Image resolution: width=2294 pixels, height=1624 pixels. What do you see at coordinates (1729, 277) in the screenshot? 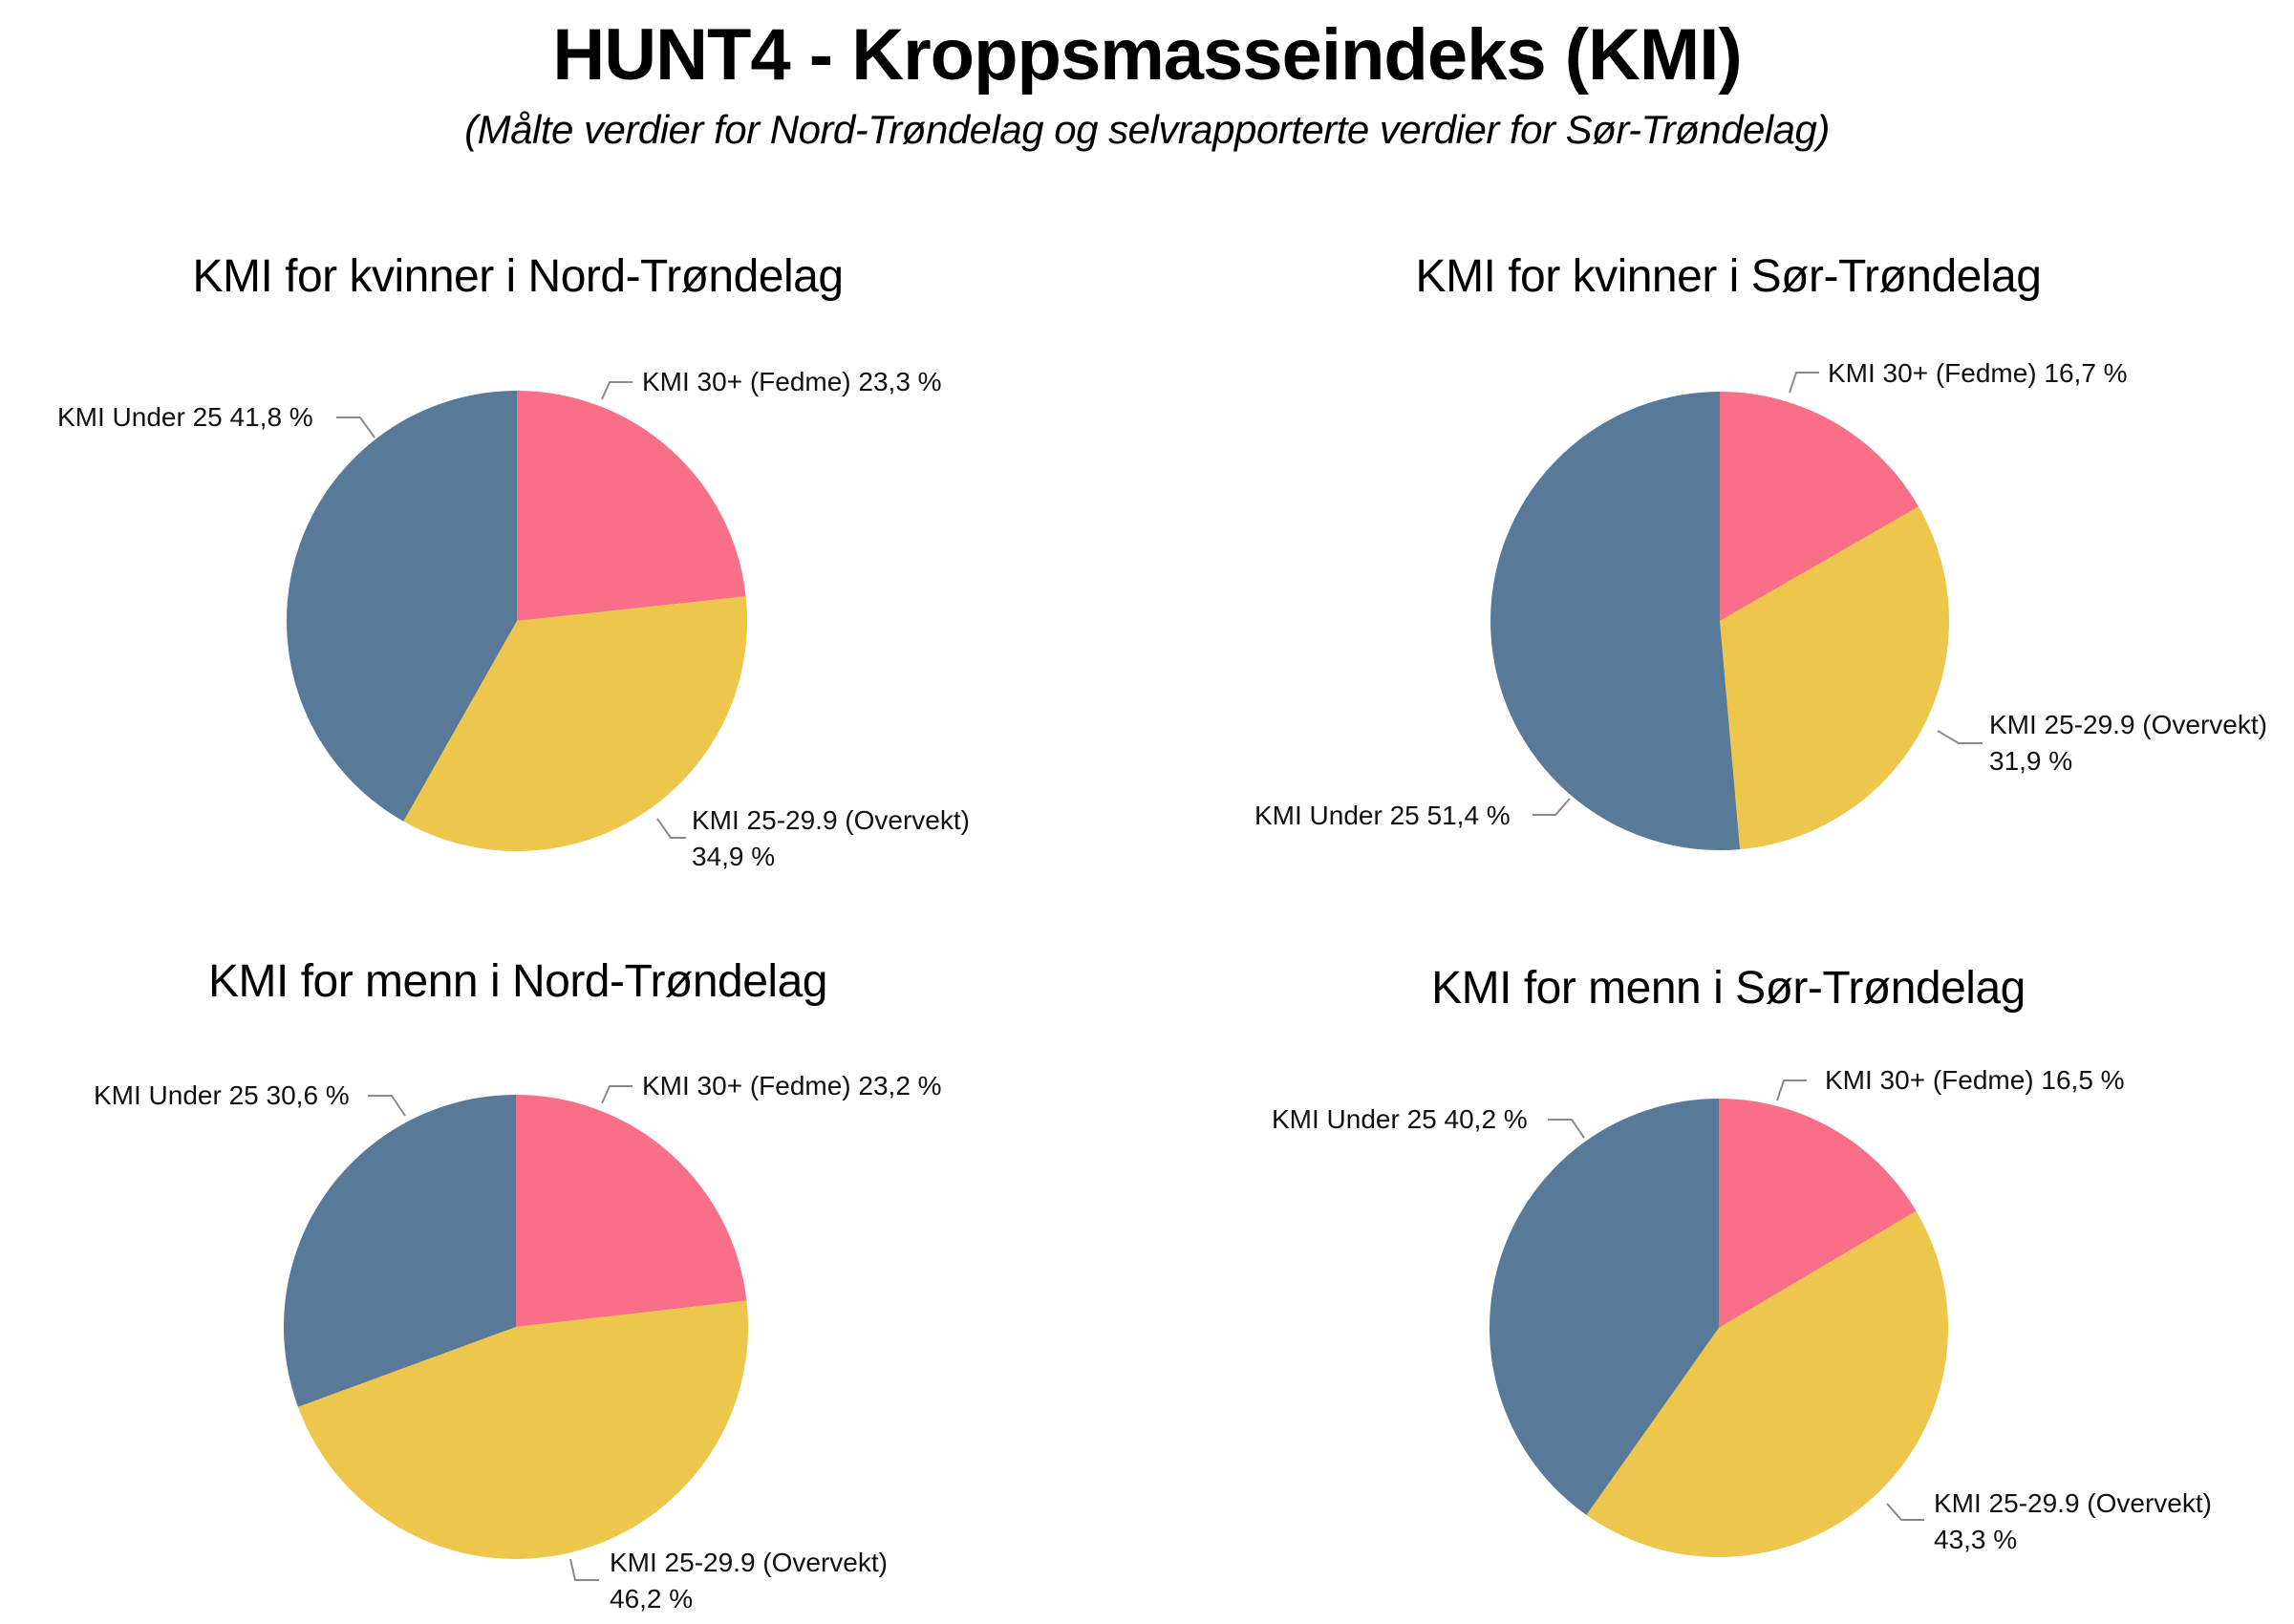
I see `chart-title-women-sor: KMI for kvinner i Sør-Trøndelag` at bounding box center [1729, 277].